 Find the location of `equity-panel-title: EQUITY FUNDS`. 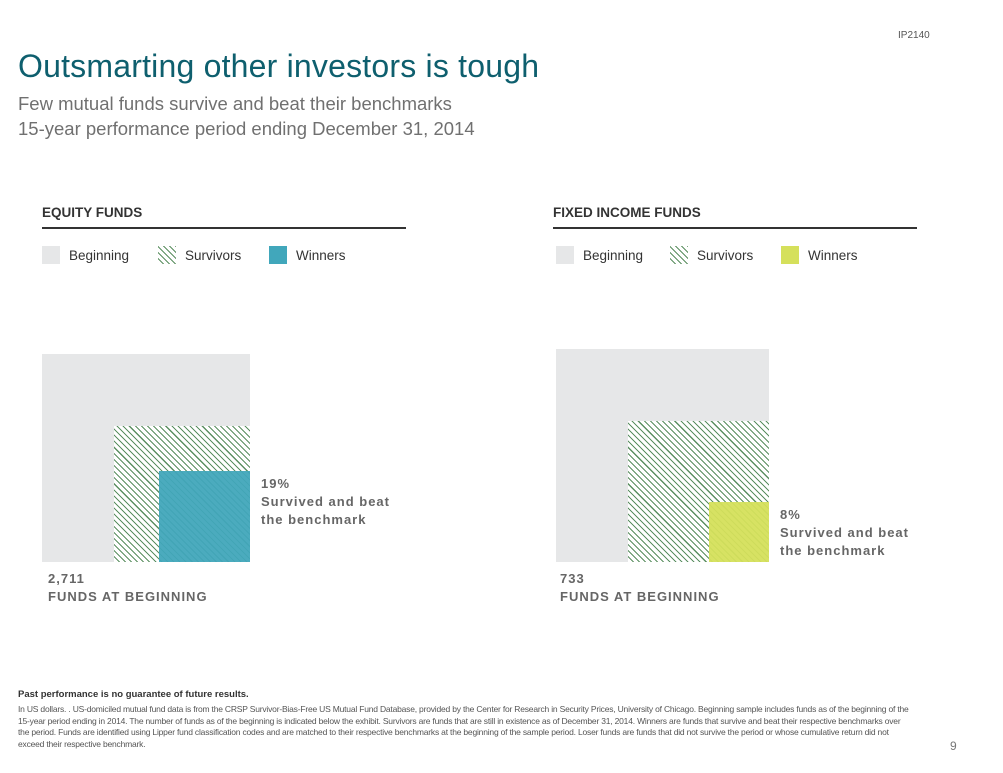

equity-panel-title: EQUITY FUNDS is located at coordinates (92, 212).